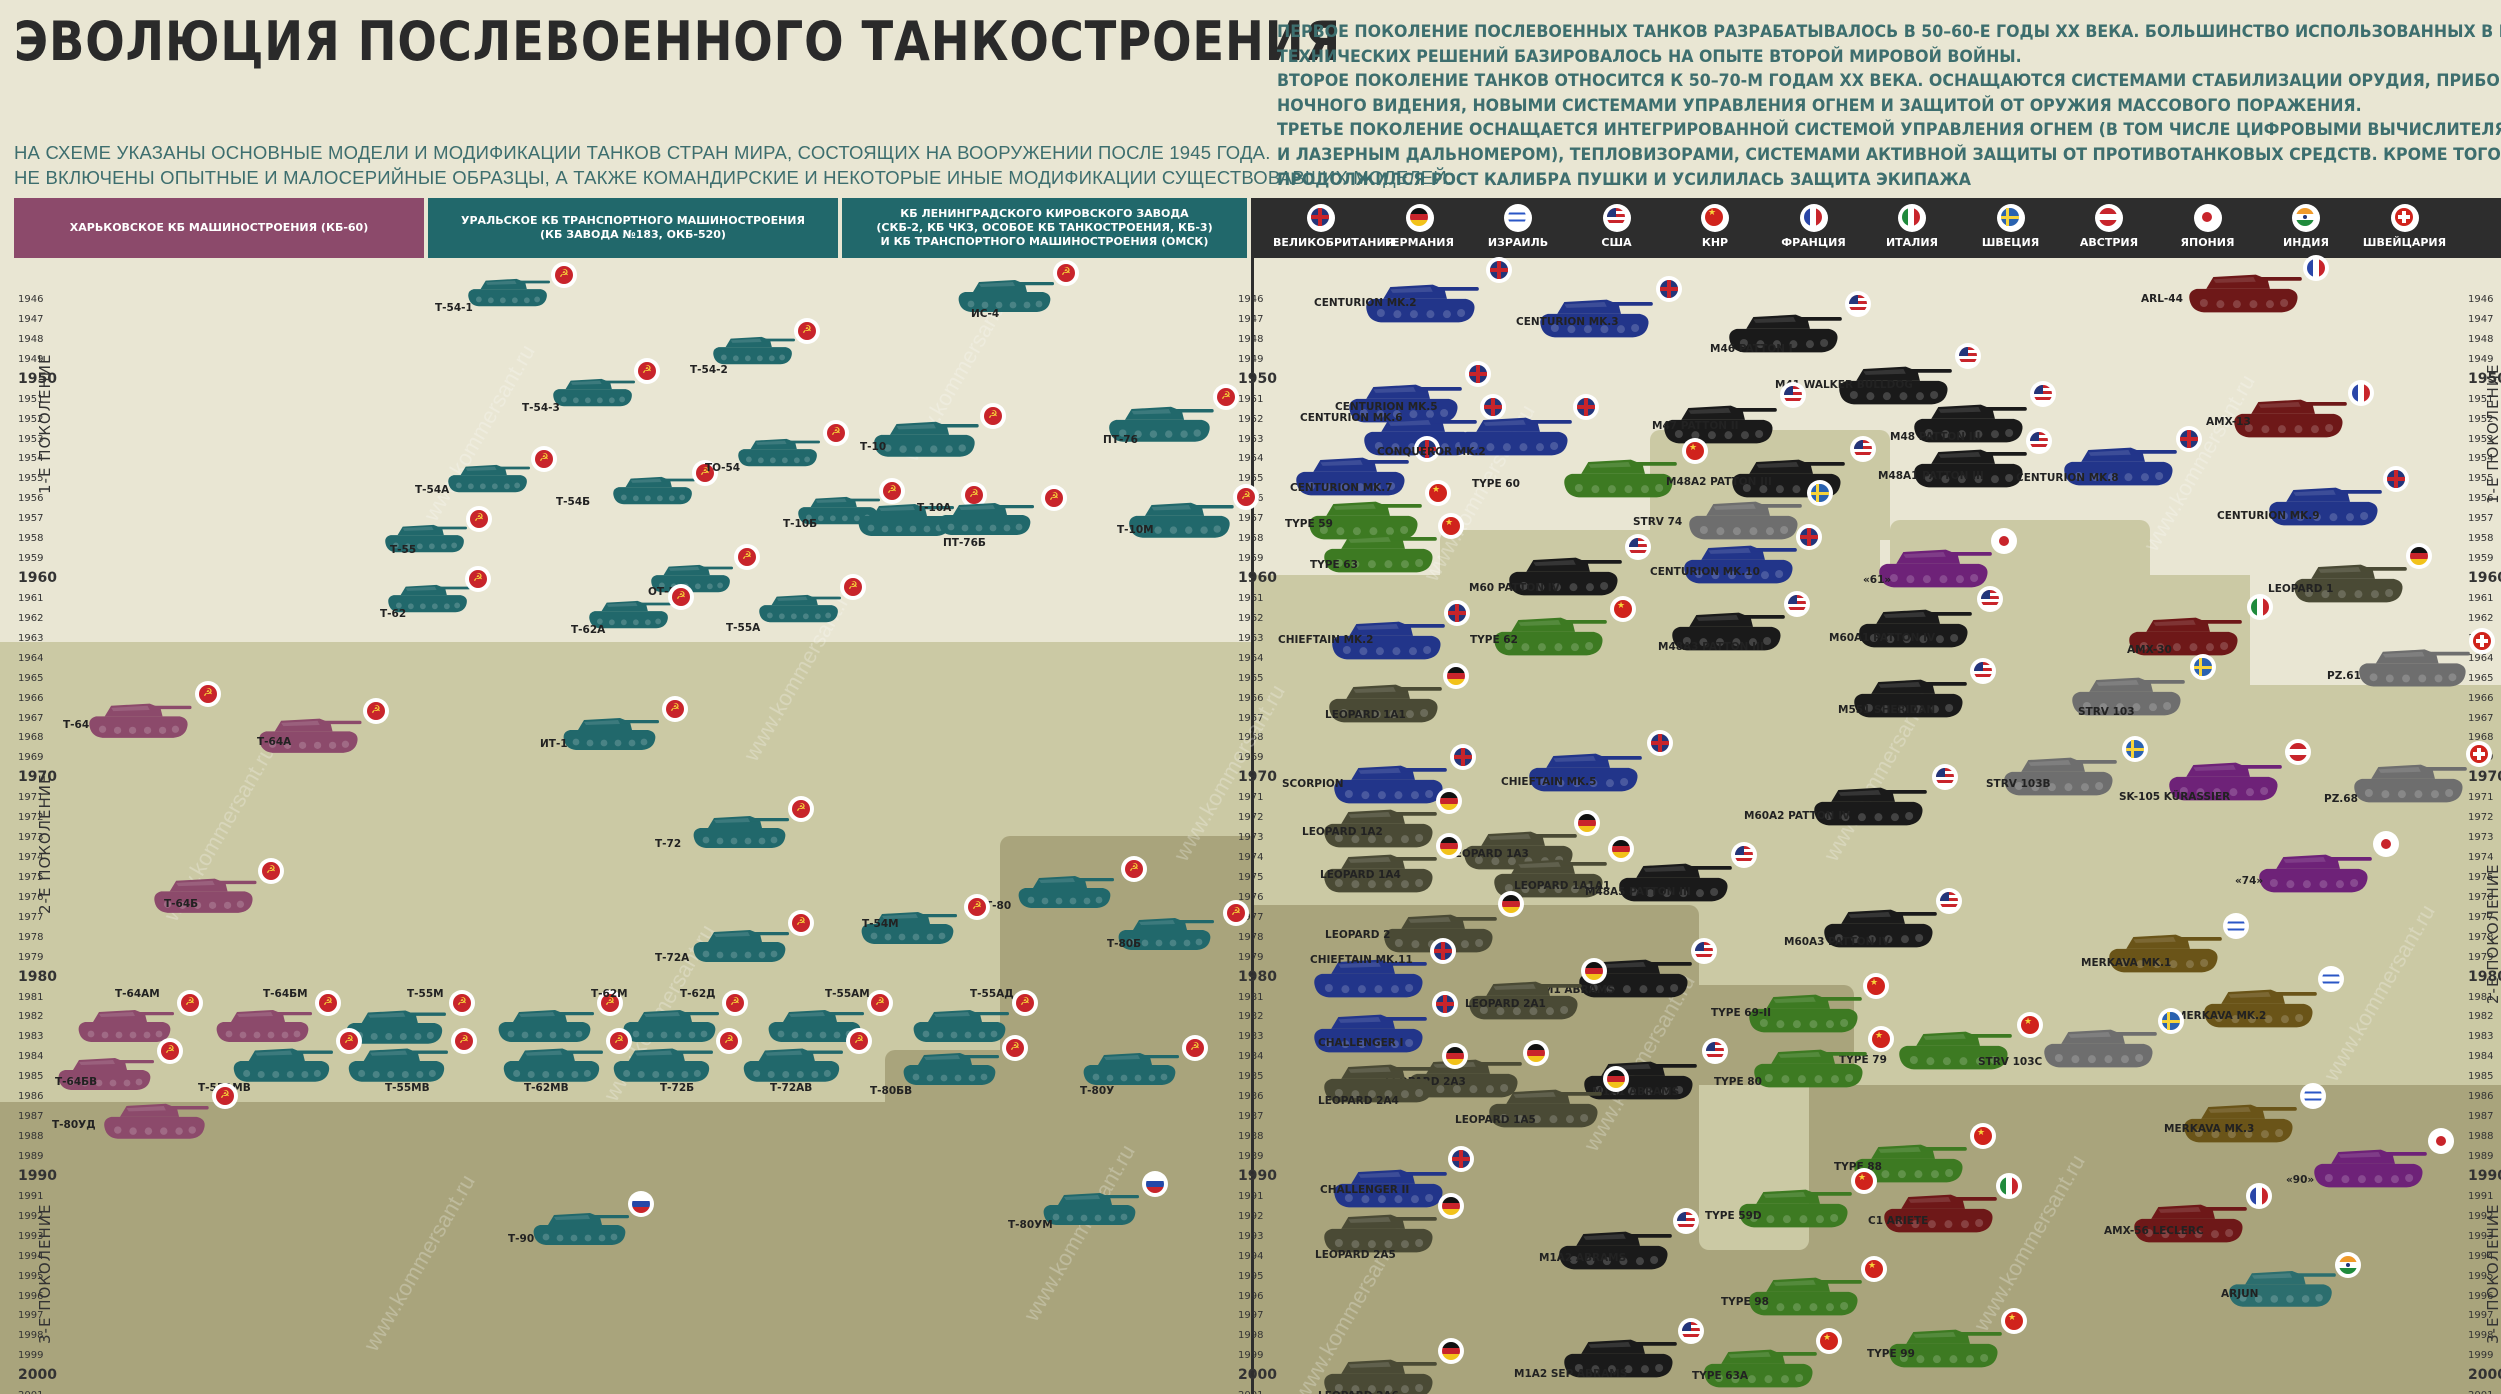  Describe the element at coordinates (1420, 228) in the screenshot. I see `country-de: ГЕРМАНИЯ` at that location.